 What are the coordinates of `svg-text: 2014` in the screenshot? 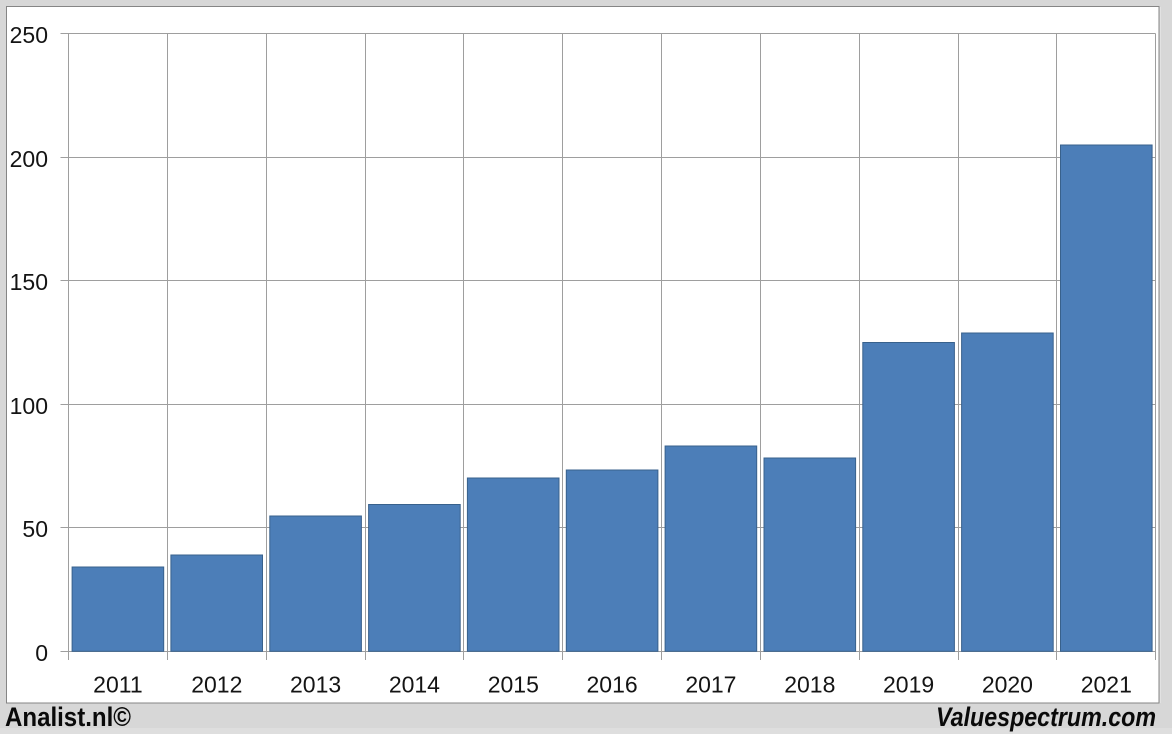 It's located at (414, 684).